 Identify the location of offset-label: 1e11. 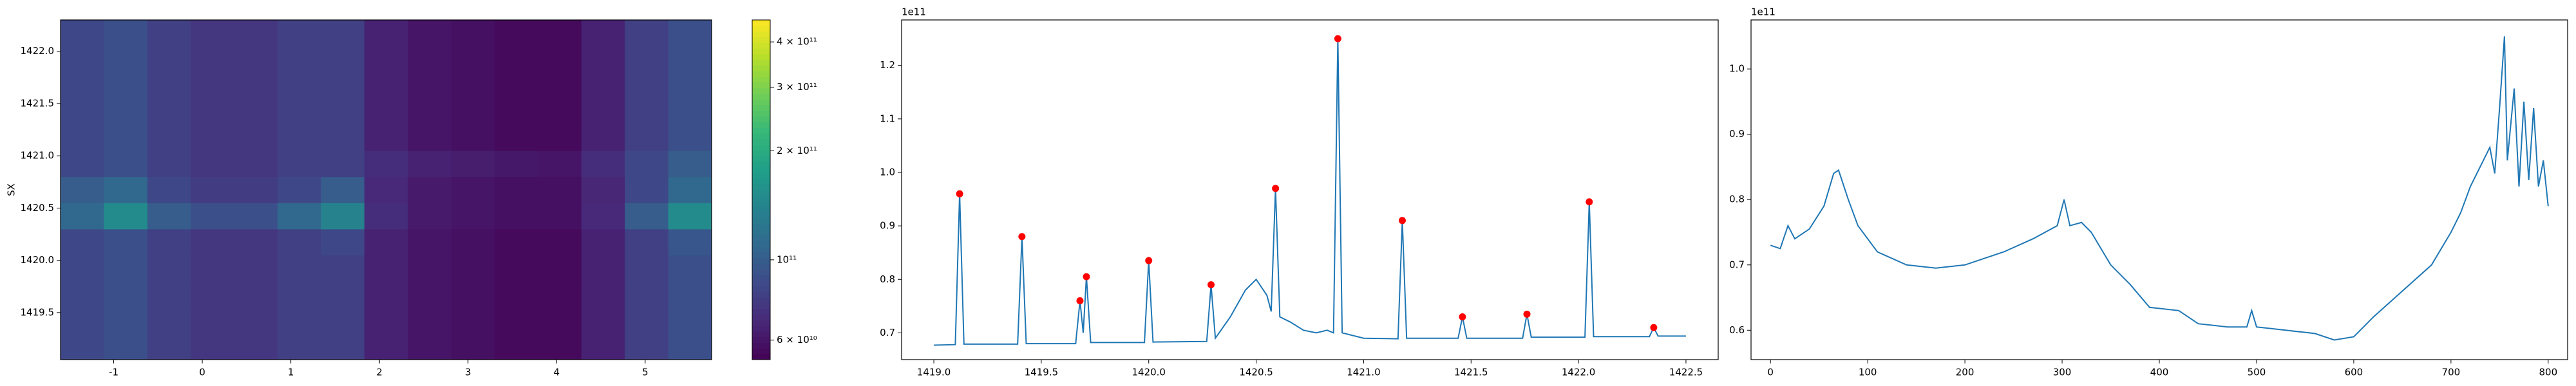
(914, 12).